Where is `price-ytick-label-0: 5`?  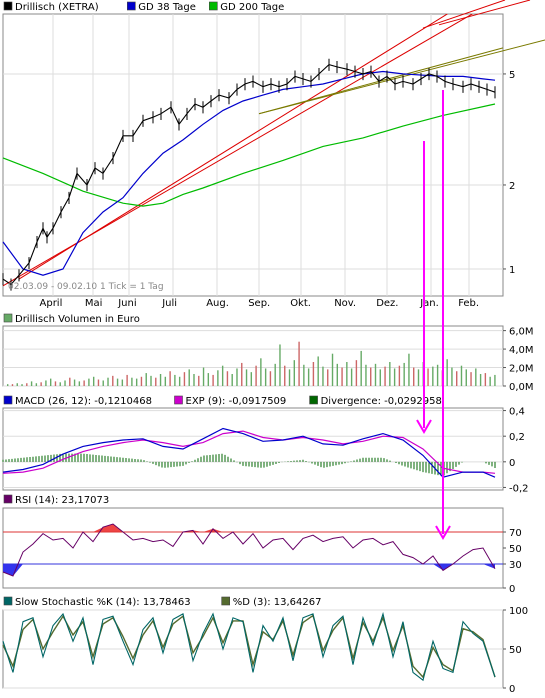
price-ytick-label-0: 5 is located at coordinates (512, 75).